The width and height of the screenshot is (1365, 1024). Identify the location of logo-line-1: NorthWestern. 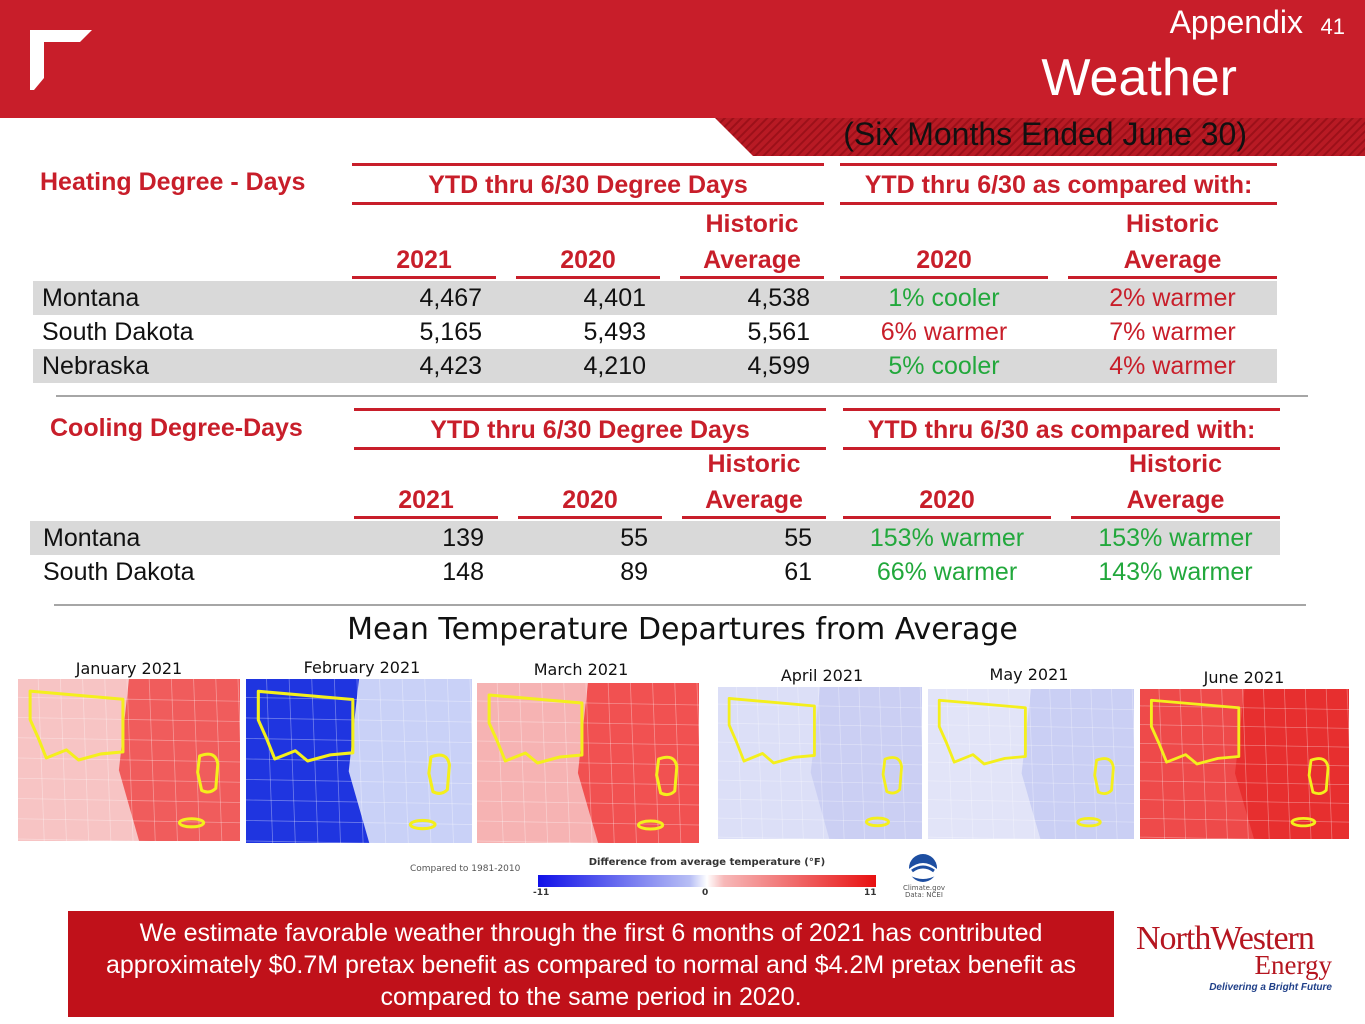
(1225, 938).